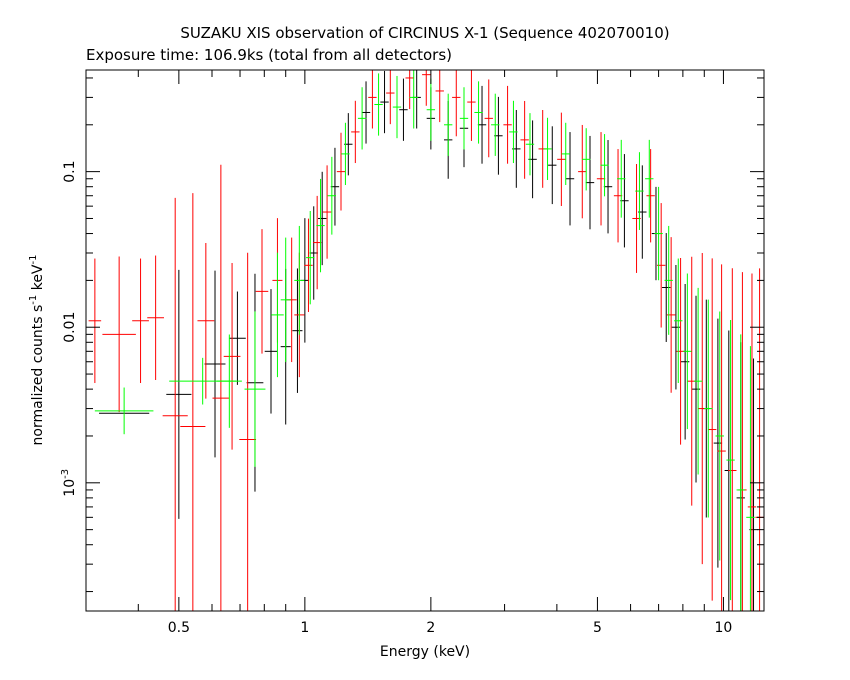 Image resolution: width=850 pixels, height=680 pixels. What do you see at coordinates (38, 375) in the screenshot?
I see `y-axis-label-base: normalized counts s` at bounding box center [38, 375].